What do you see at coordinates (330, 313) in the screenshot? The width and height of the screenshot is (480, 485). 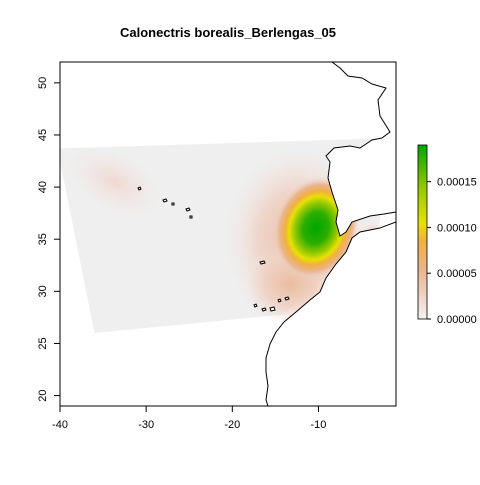 I see `africa-coastline` at bounding box center [330, 313].